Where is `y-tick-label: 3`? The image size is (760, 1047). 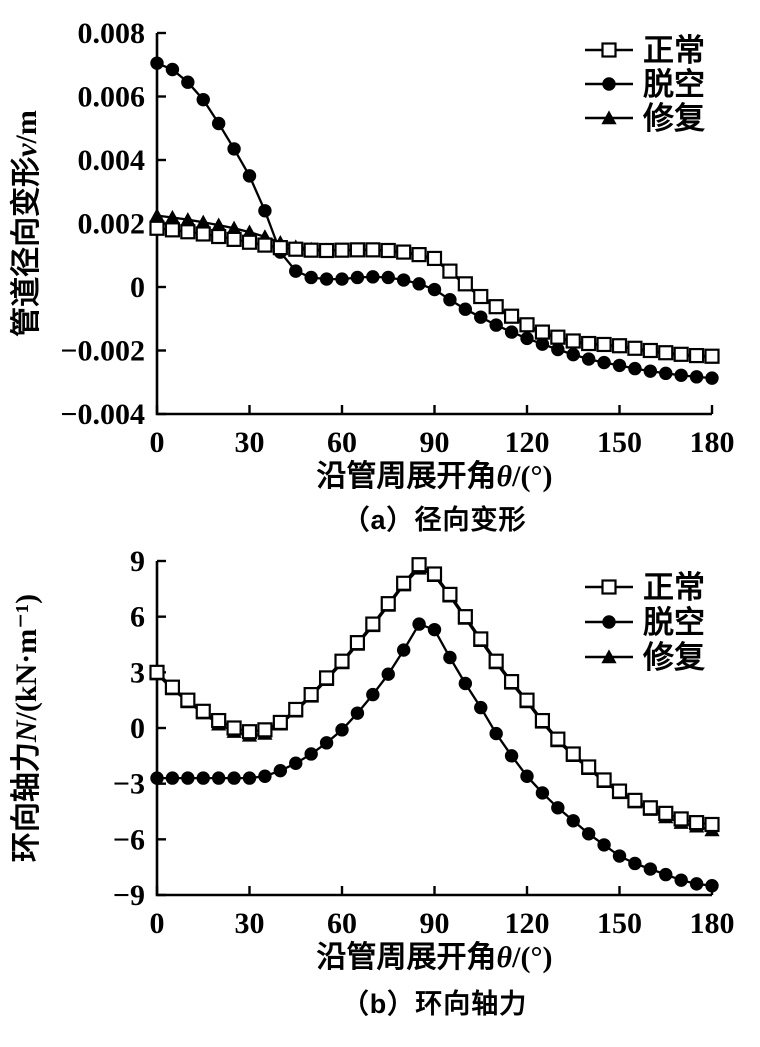
y-tick-label: 3 is located at coordinates (137, 672).